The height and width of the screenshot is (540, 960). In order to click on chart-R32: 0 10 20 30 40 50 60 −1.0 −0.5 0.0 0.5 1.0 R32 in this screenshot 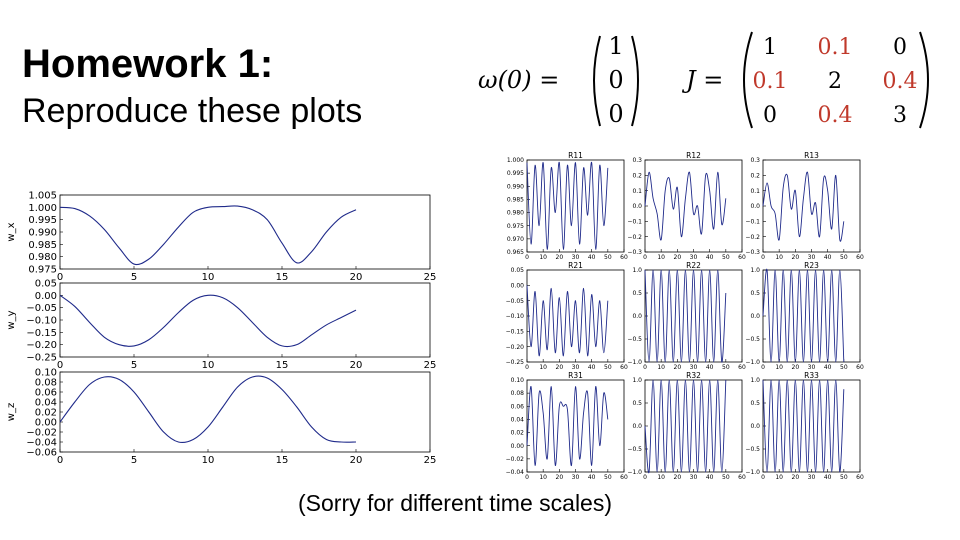, I will do `click(686, 426)`.